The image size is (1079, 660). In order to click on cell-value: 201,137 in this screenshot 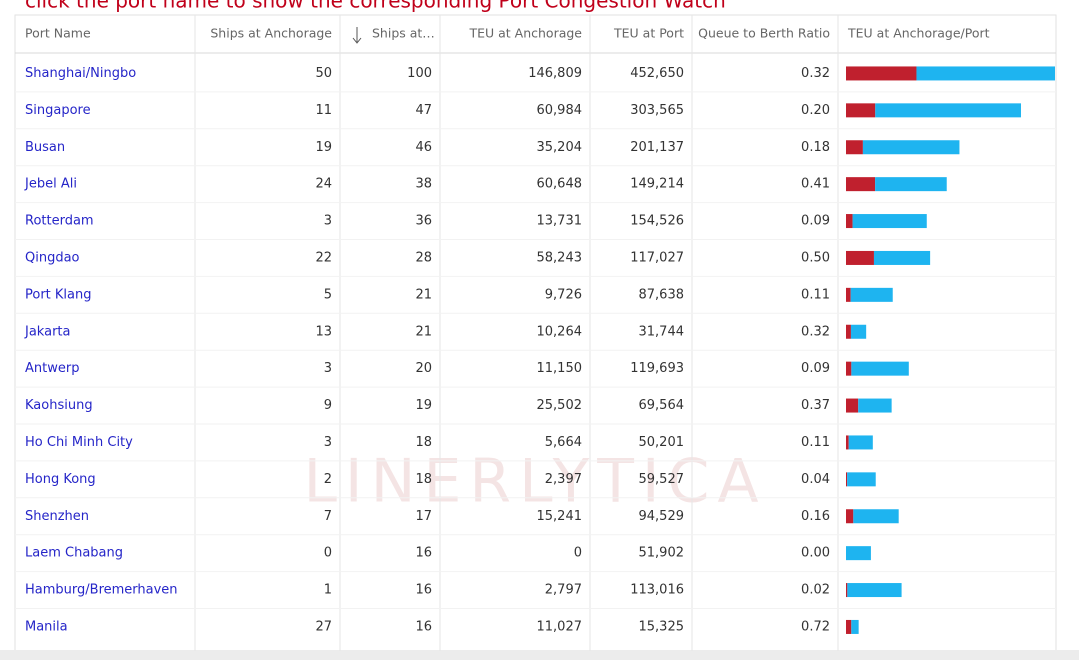, I will do `click(657, 147)`.